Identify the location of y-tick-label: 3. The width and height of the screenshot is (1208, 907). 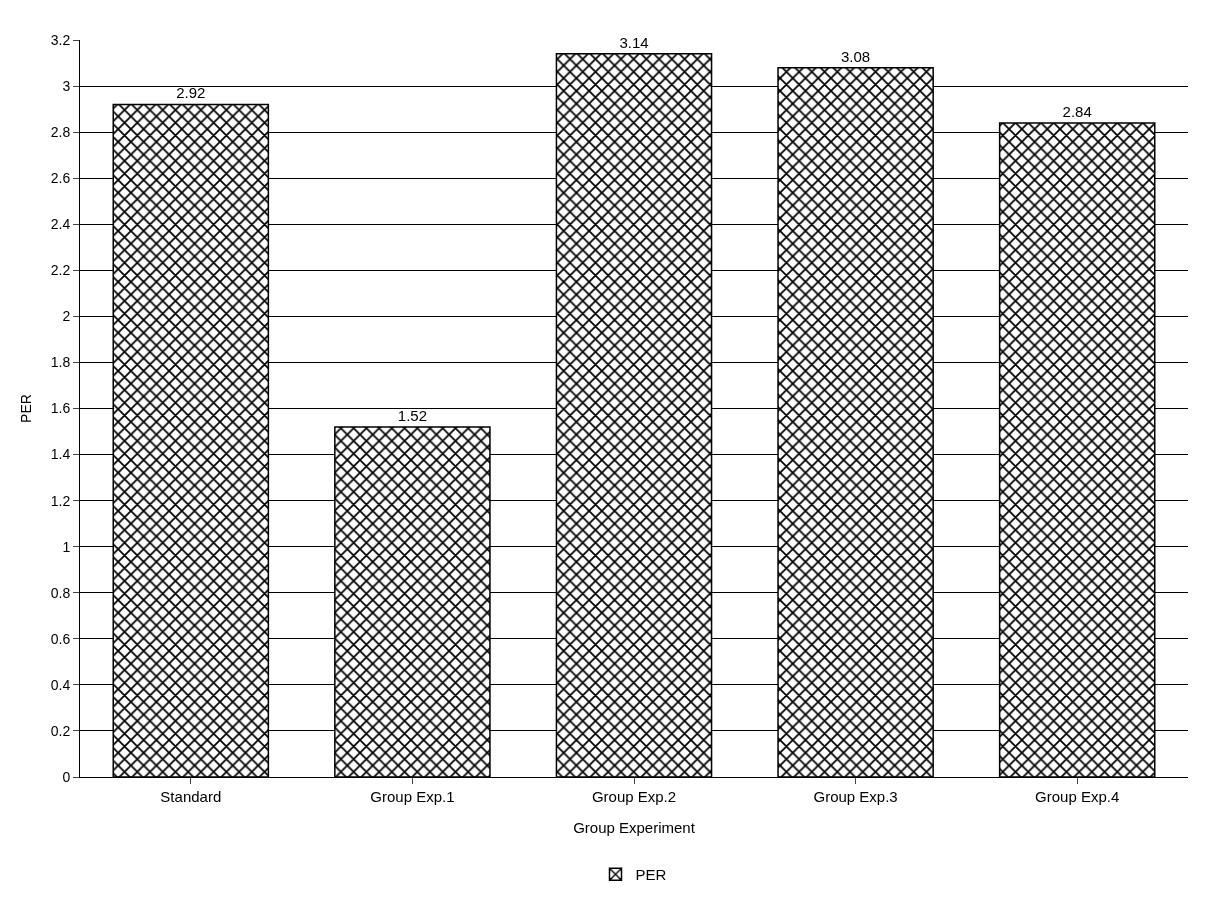
(66, 85).